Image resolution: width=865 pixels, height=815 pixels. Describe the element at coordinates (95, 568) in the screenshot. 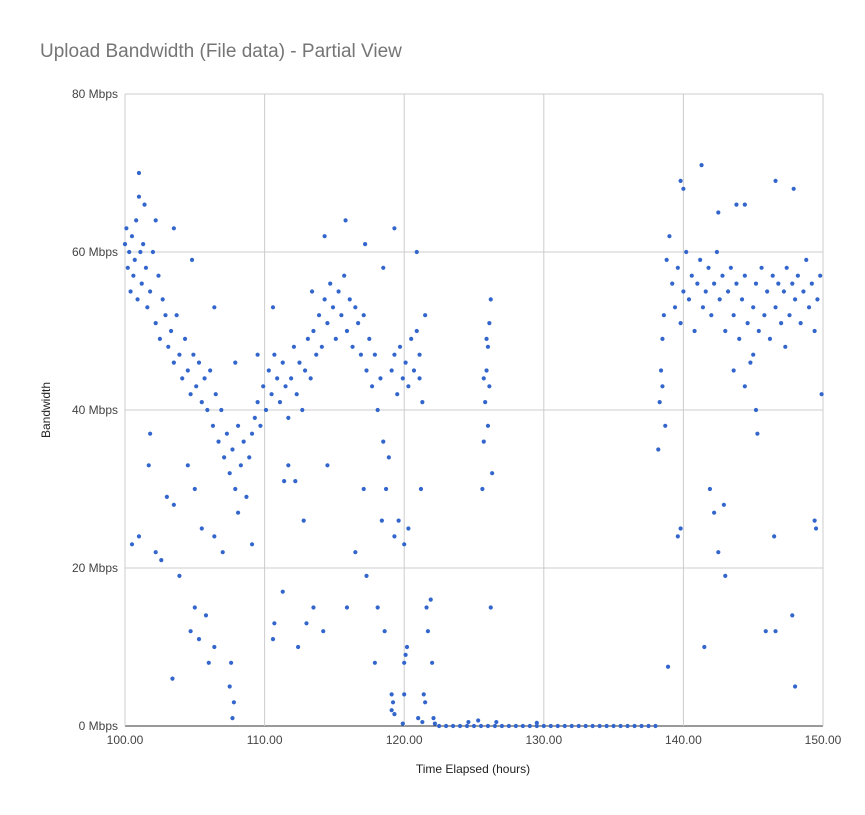

I see `y-tick-label: 20 Mbps` at that location.